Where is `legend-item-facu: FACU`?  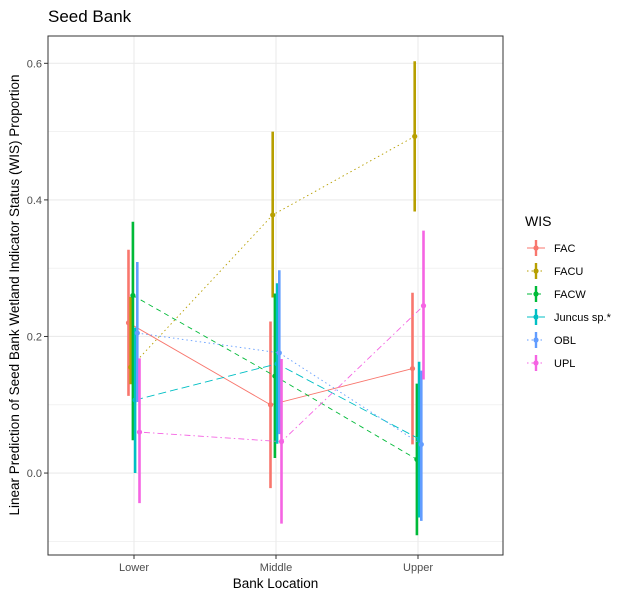
legend-item-facu: FACU is located at coordinates (555, 271).